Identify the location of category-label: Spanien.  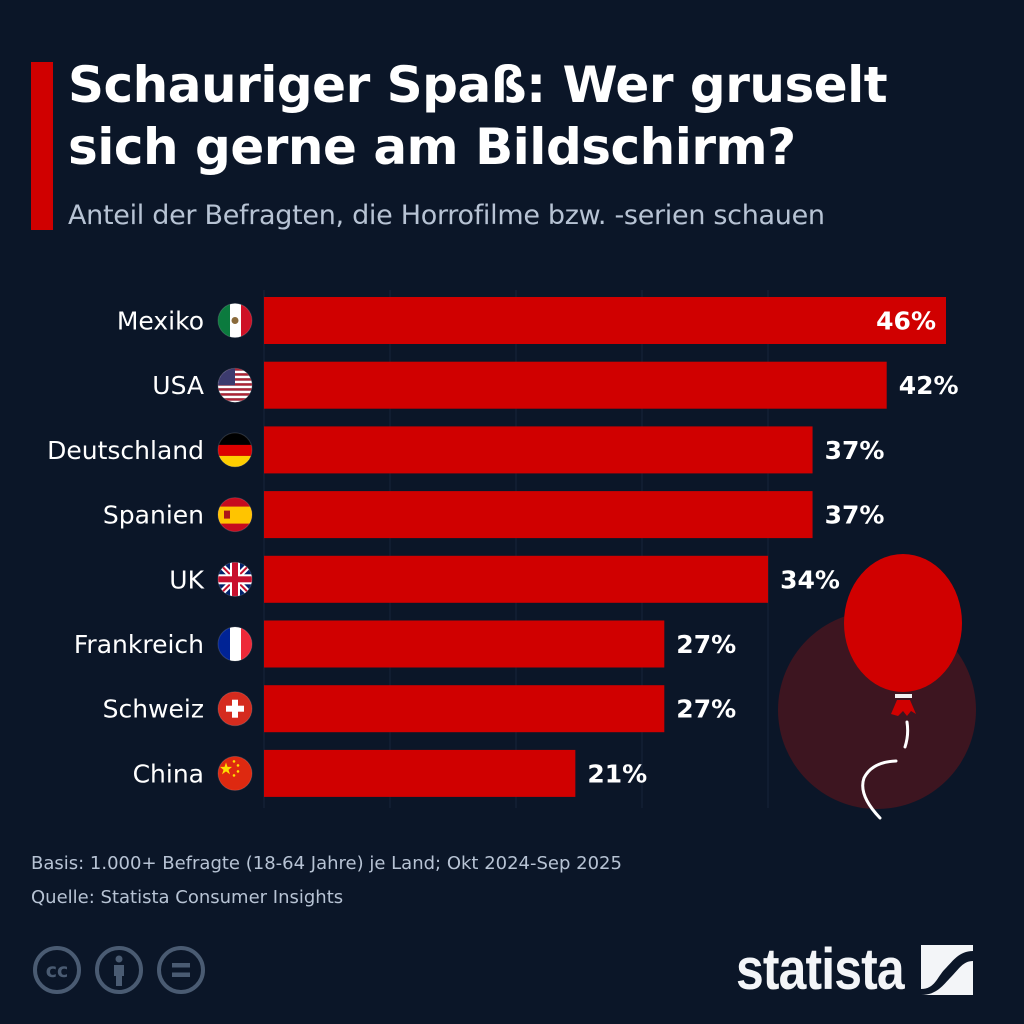
(153, 515).